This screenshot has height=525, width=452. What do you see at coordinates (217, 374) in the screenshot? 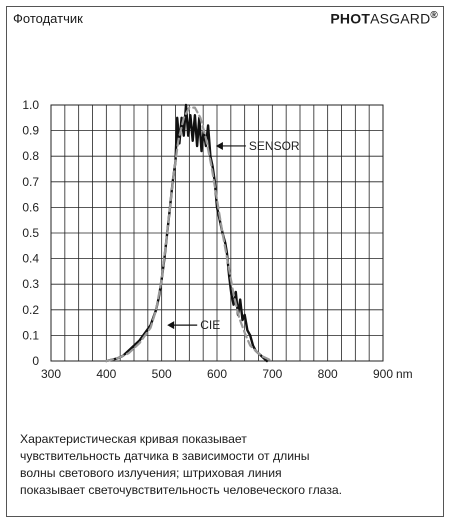
I see `x-tick-label: 600` at bounding box center [217, 374].